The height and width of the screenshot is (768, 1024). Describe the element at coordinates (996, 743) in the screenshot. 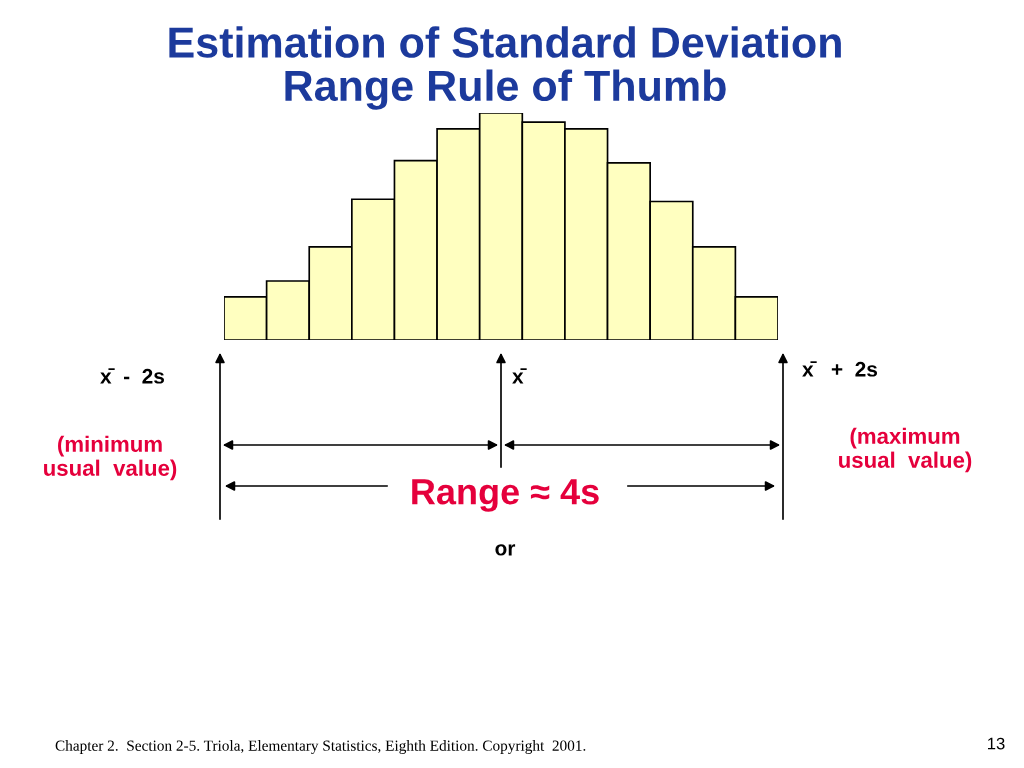

I see `text: 13` at that location.